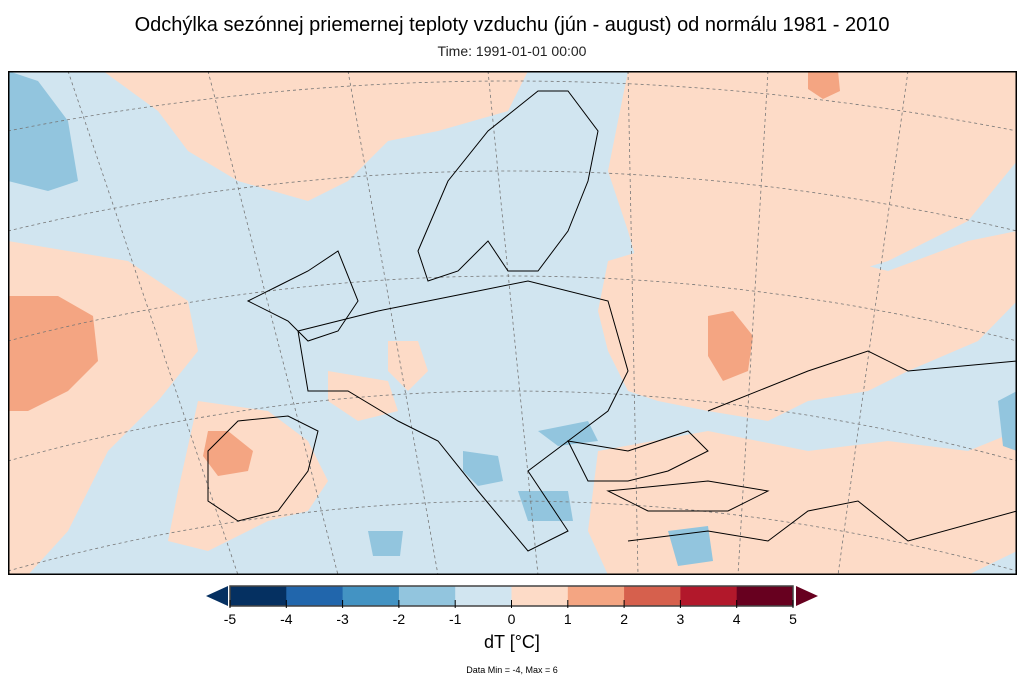 Image resolution: width=1024 pixels, height=688 pixels. Describe the element at coordinates (681, 619) in the screenshot. I see `colorbar-tick-label: 3` at that location.